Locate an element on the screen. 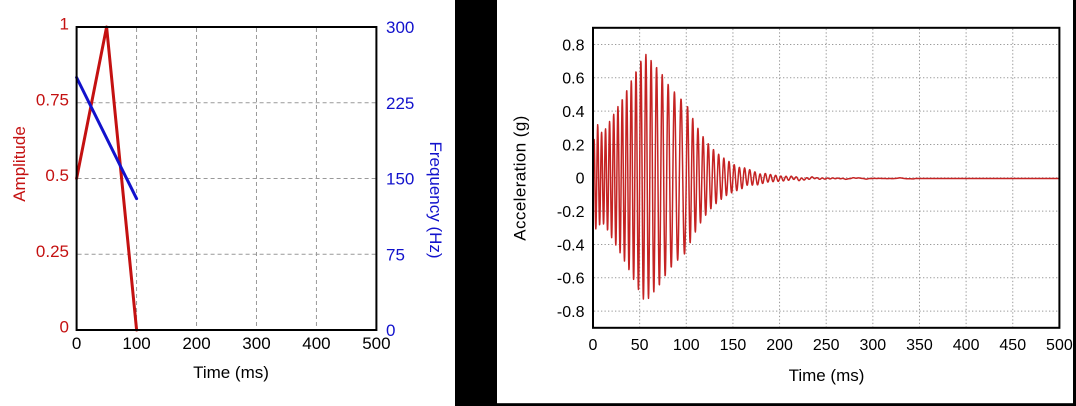 This screenshot has height=406, width=1076. x-tick-label: 150 is located at coordinates (733, 345).